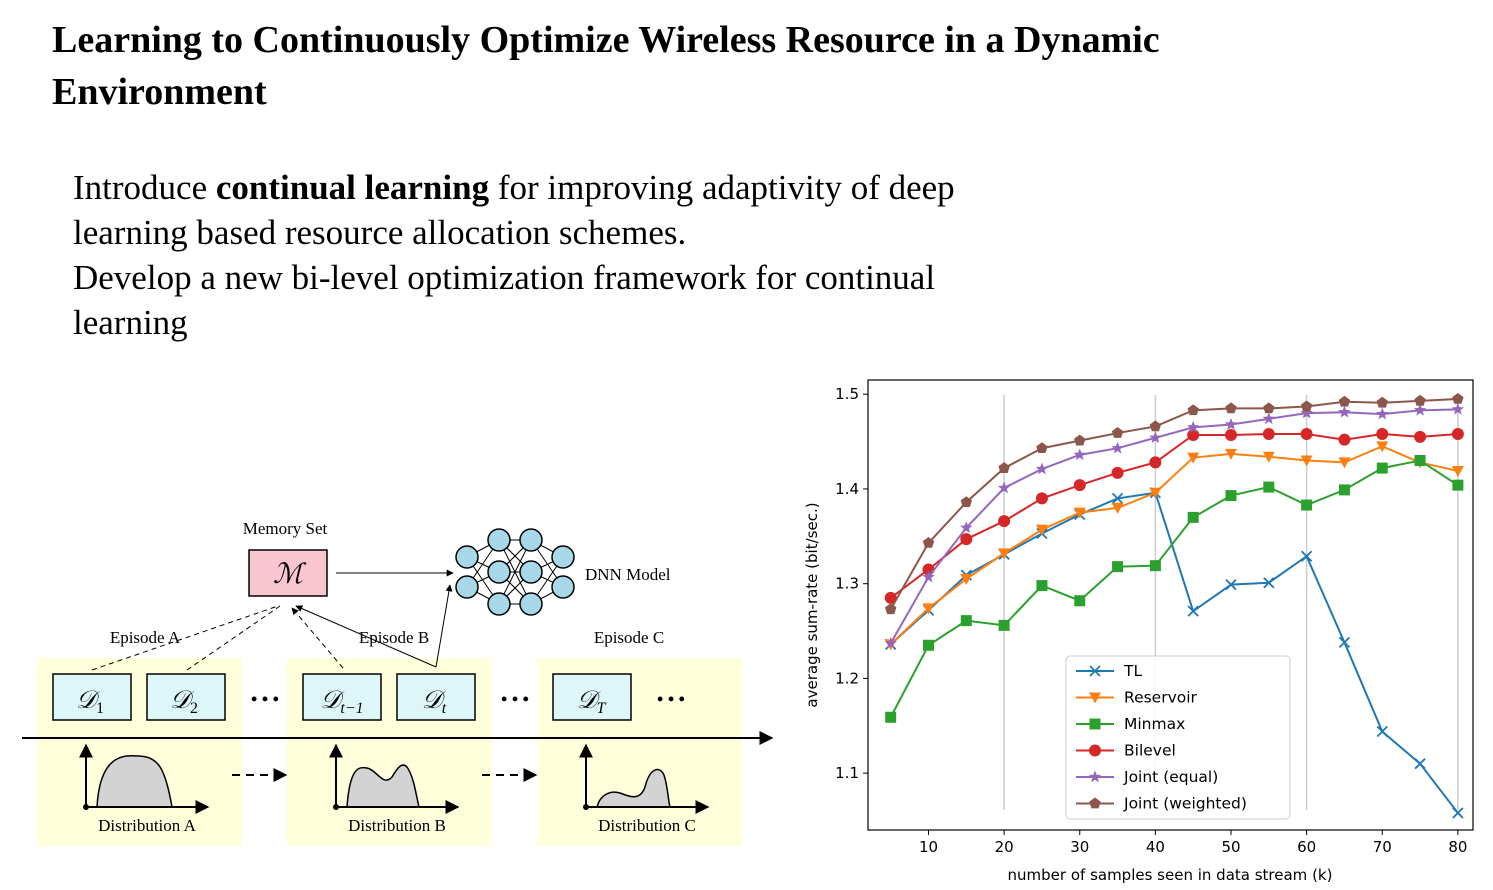  I want to click on distribution-a-plot, so click(144, 778).